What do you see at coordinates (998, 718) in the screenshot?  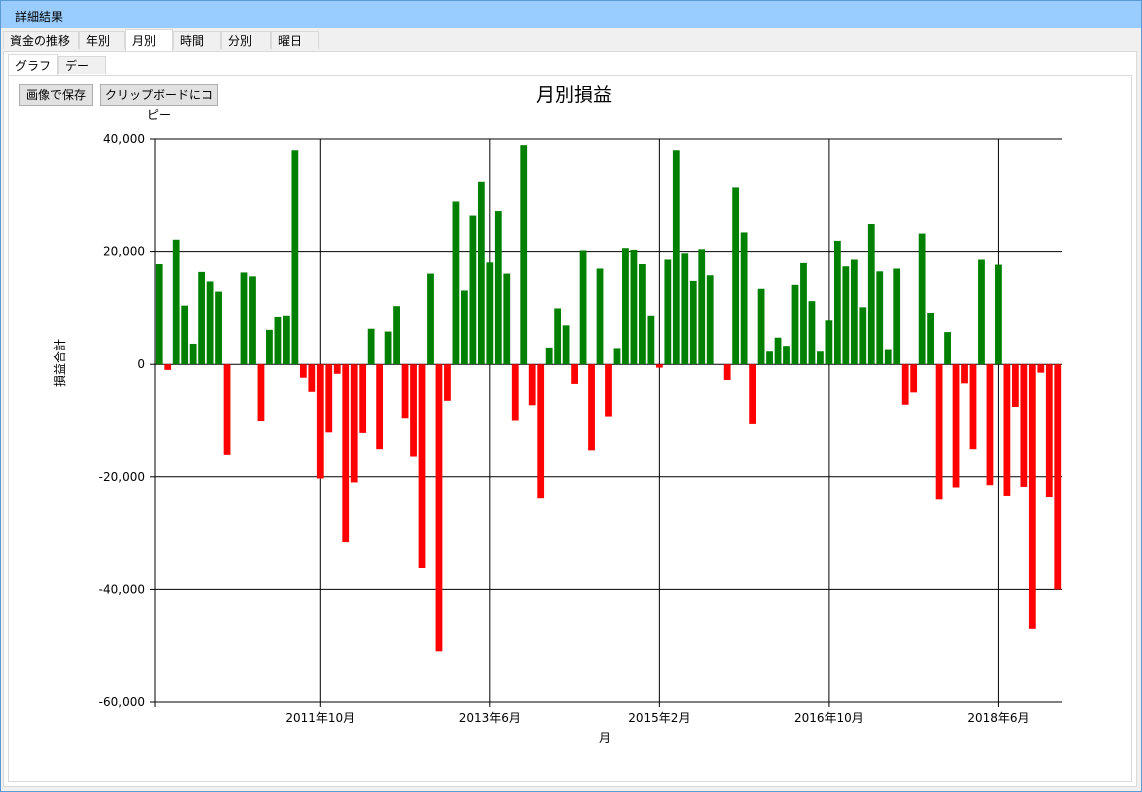 I see `x-tick-label: 2018年6月` at bounding box center [998, 718].